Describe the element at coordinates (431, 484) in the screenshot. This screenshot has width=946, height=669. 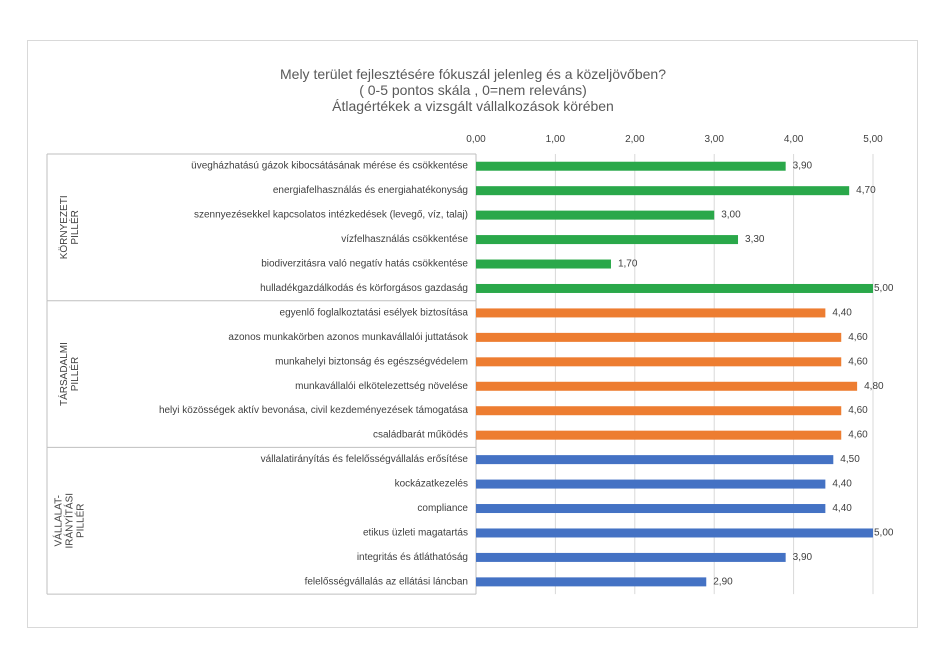
I see `category-label: kockázatkezelés` at that location.